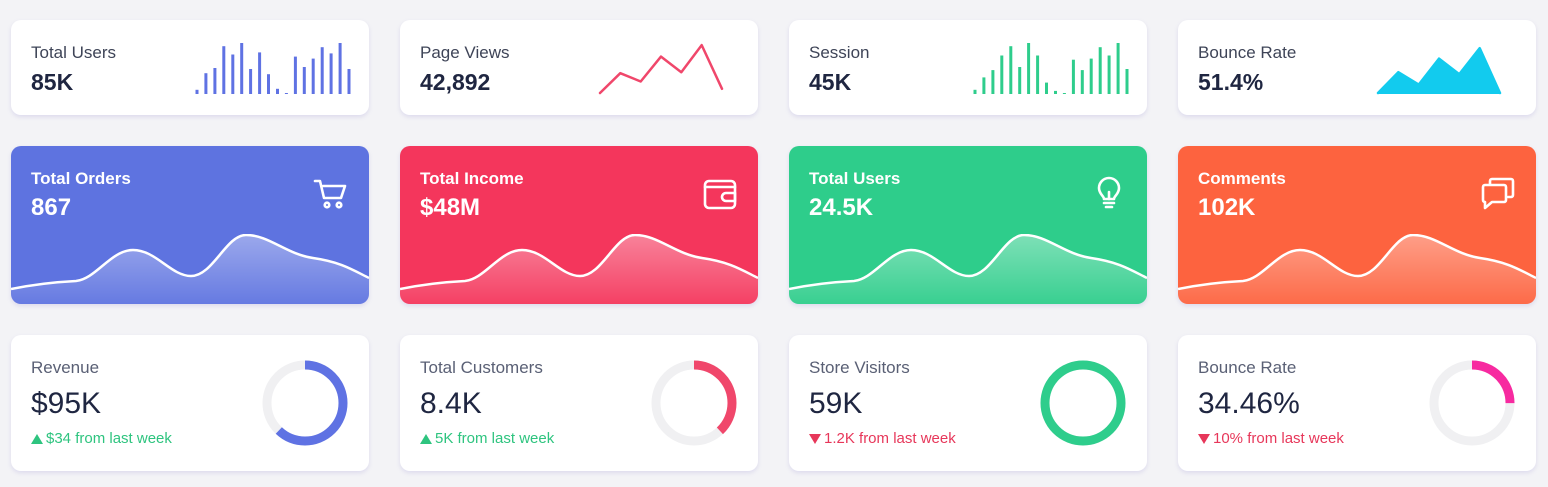  I want to click on donut-card-revenue: Revenue $95K $34 from last week, so click(190, 403).